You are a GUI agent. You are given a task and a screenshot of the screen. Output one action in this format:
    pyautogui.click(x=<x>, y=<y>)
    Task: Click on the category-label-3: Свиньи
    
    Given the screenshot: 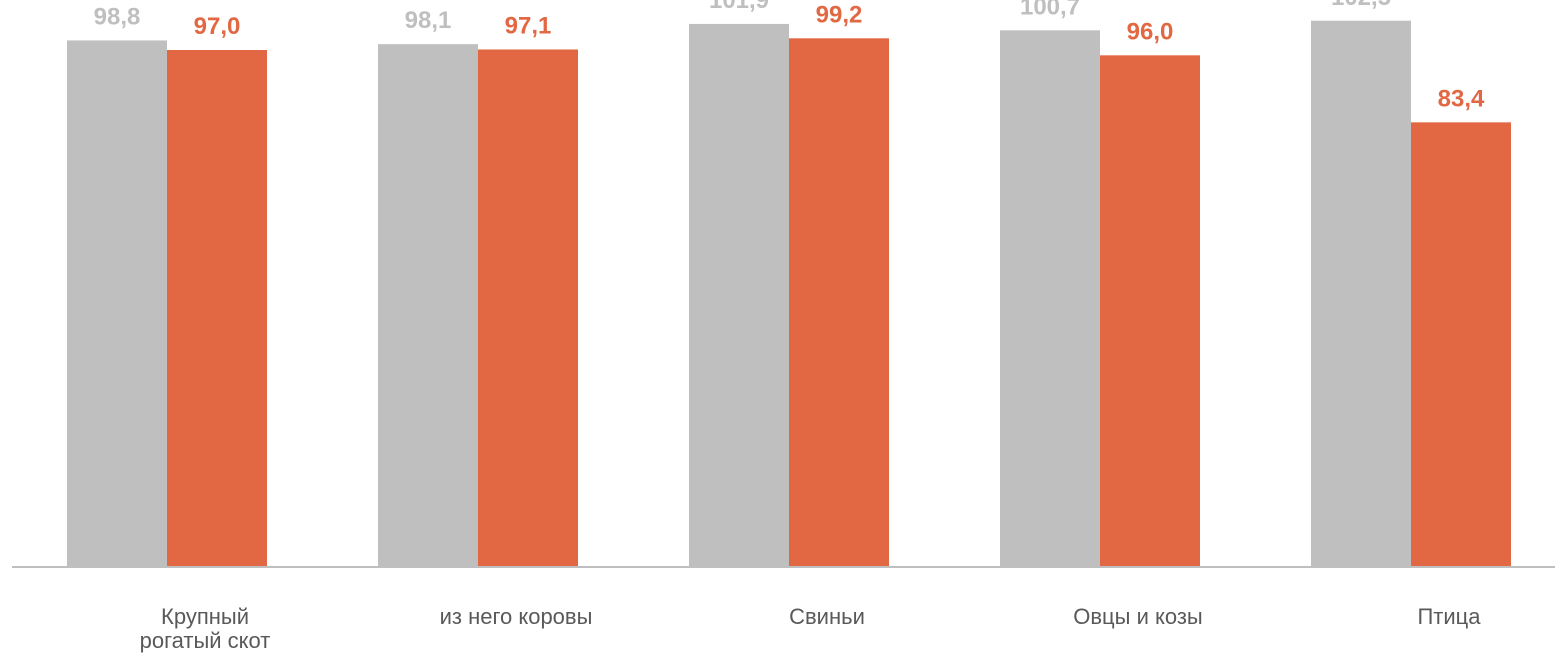 What is the action you would take?
    pyautogui.click(x=827, y=616)
    